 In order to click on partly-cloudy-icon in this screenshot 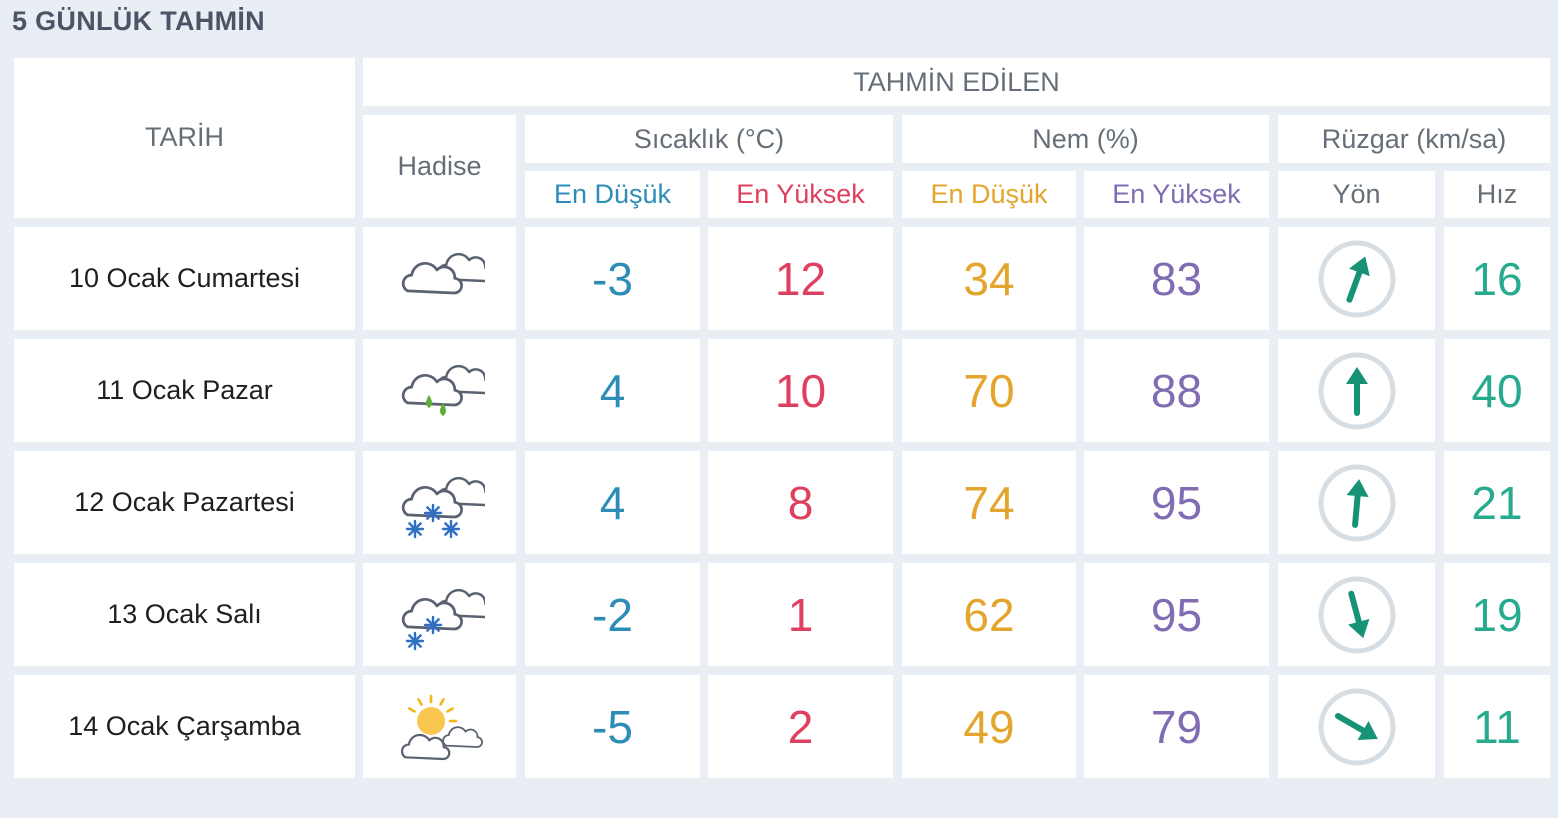, I will do `click(441, 727)`.